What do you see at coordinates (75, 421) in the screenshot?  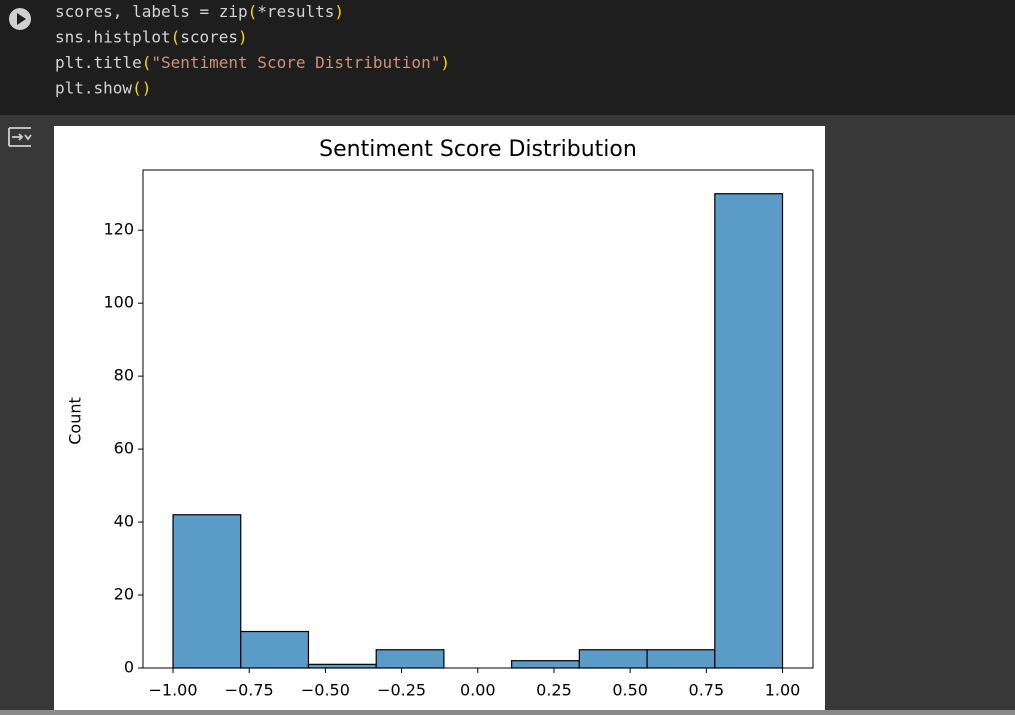 I see `y-axis-label: Count` at bounding box center [75, 421].